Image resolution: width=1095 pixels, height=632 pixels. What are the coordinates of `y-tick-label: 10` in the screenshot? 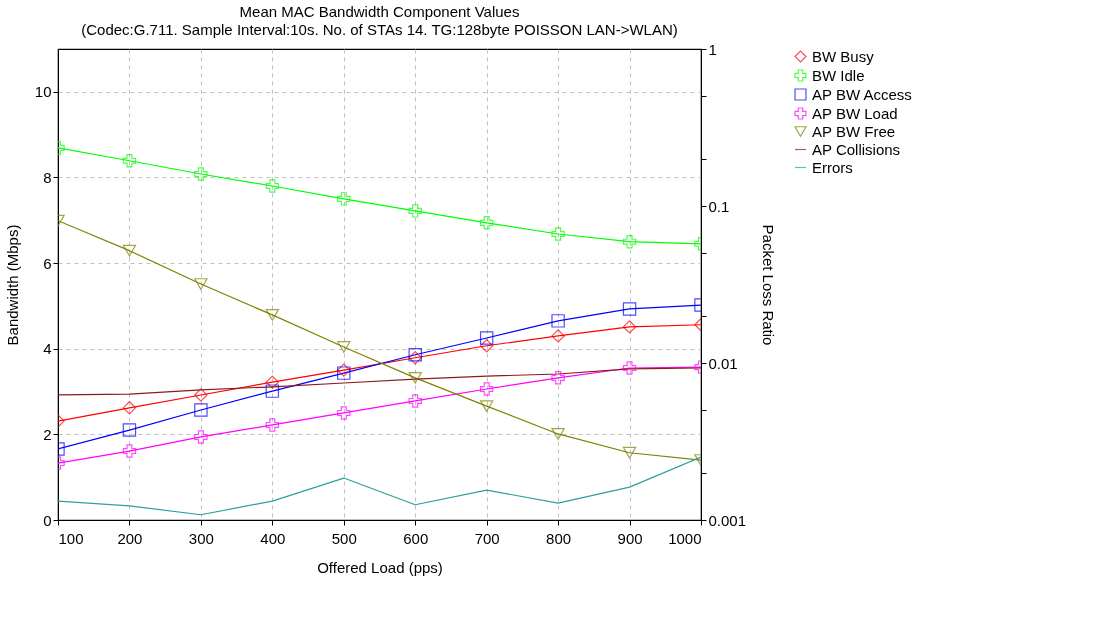 It's located at (43, 92).